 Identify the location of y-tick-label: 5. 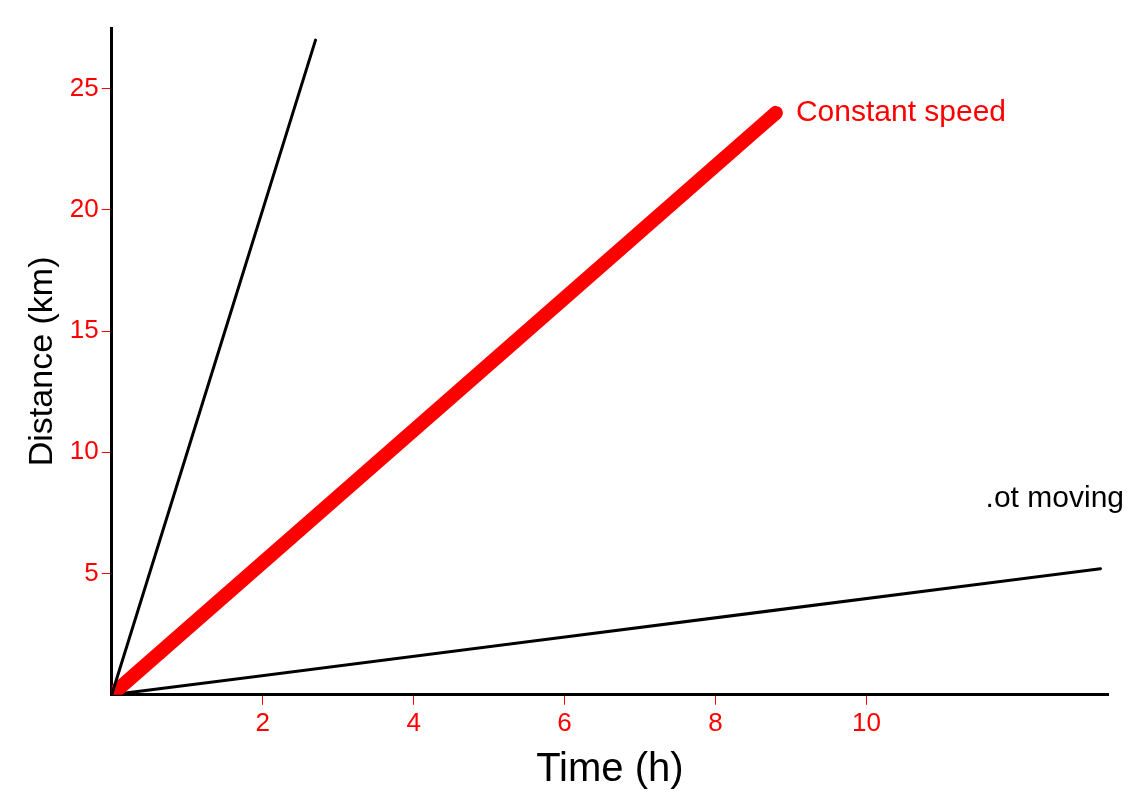
(91, 571).